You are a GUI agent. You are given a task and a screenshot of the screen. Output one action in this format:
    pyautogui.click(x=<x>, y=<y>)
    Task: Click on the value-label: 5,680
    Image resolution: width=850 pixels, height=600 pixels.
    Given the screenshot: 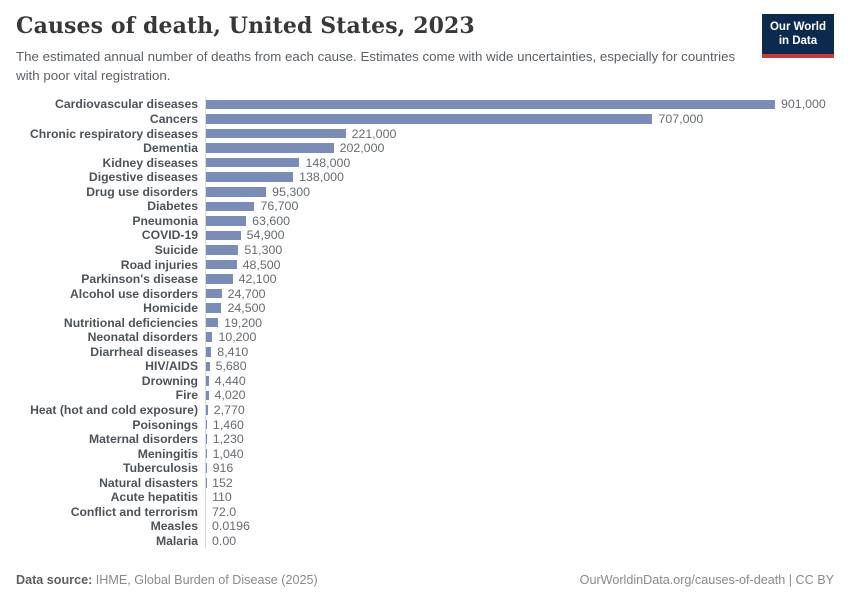 What is the action you would take?
    pyautogui.click(x=231, y=366)
    